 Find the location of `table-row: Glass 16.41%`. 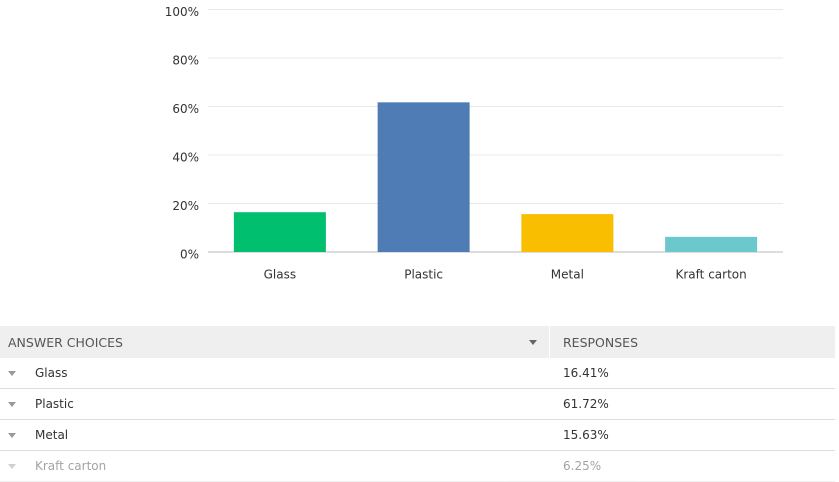

table-row: Glass 16.41% is located at coordinates (417, 373).